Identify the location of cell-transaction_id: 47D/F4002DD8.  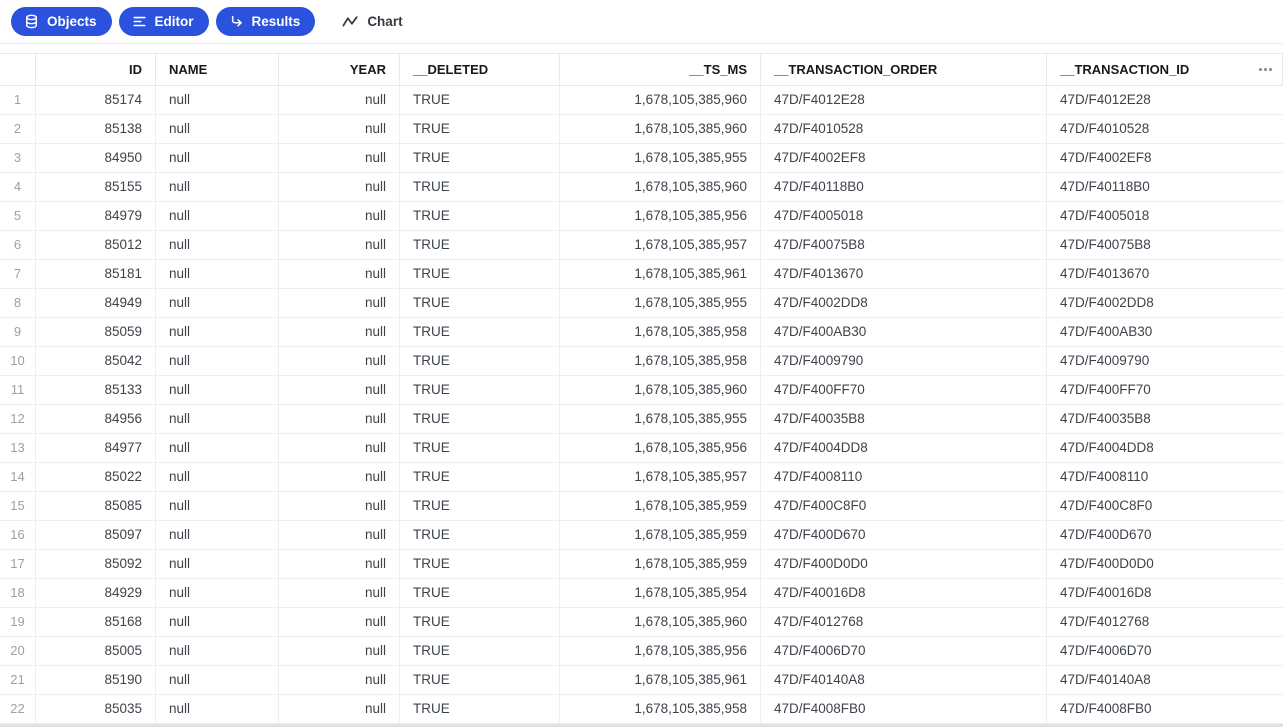
(1107, 302).